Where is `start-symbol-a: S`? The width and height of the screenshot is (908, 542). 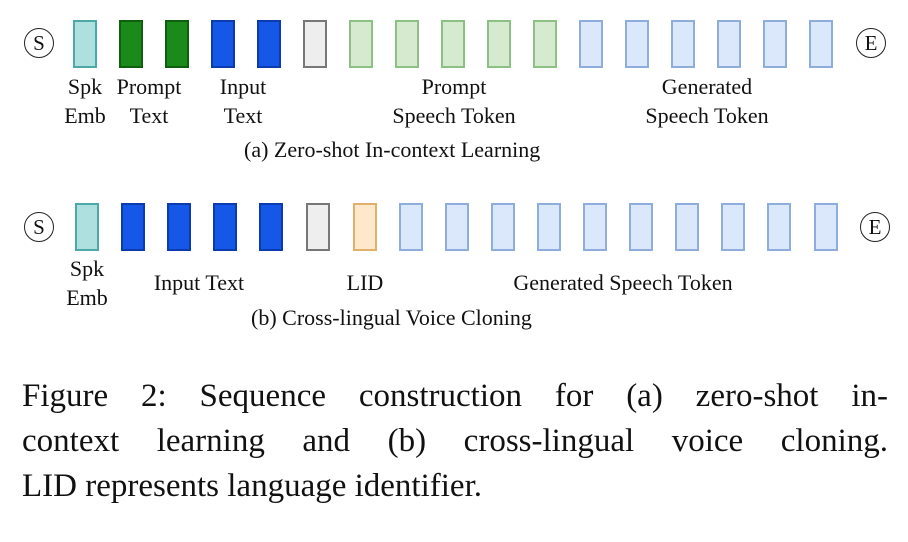 start-symbol-a: S is located at coordinates (39, 43).